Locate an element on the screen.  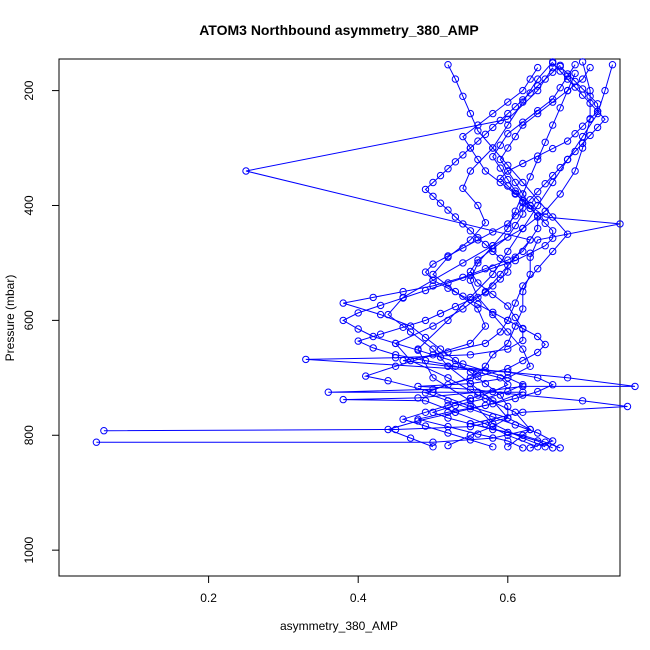
x-tick-label: 0.4 is located at coordinates (358, 598).